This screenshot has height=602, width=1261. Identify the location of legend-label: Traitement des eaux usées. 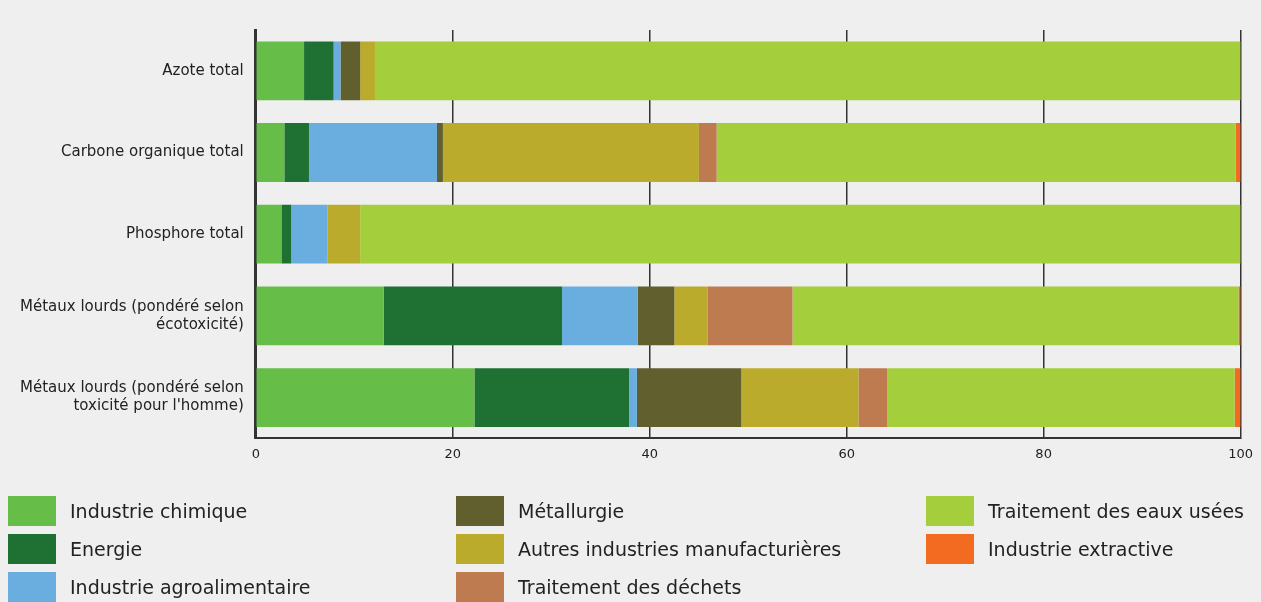
(1116, 511).